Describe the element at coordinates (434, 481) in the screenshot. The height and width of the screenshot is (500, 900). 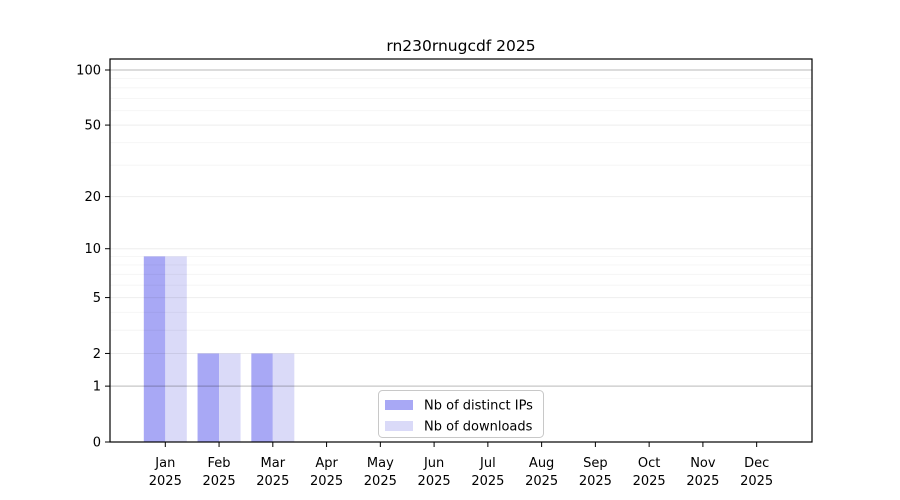
I see `x-tick-label-year-jun: 2025` at that location.